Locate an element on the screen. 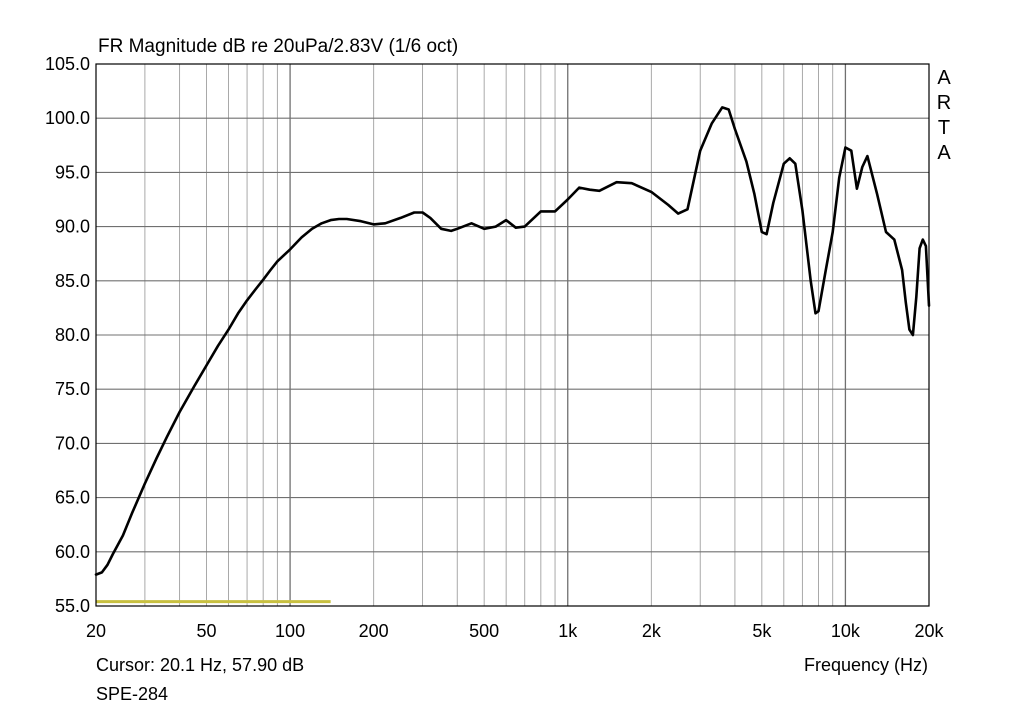 This screenshot has width=1024, height=715. cursor-readout: Cursor: 20.1 Hz, 57.90 dB is located at coordinates (200, 665).